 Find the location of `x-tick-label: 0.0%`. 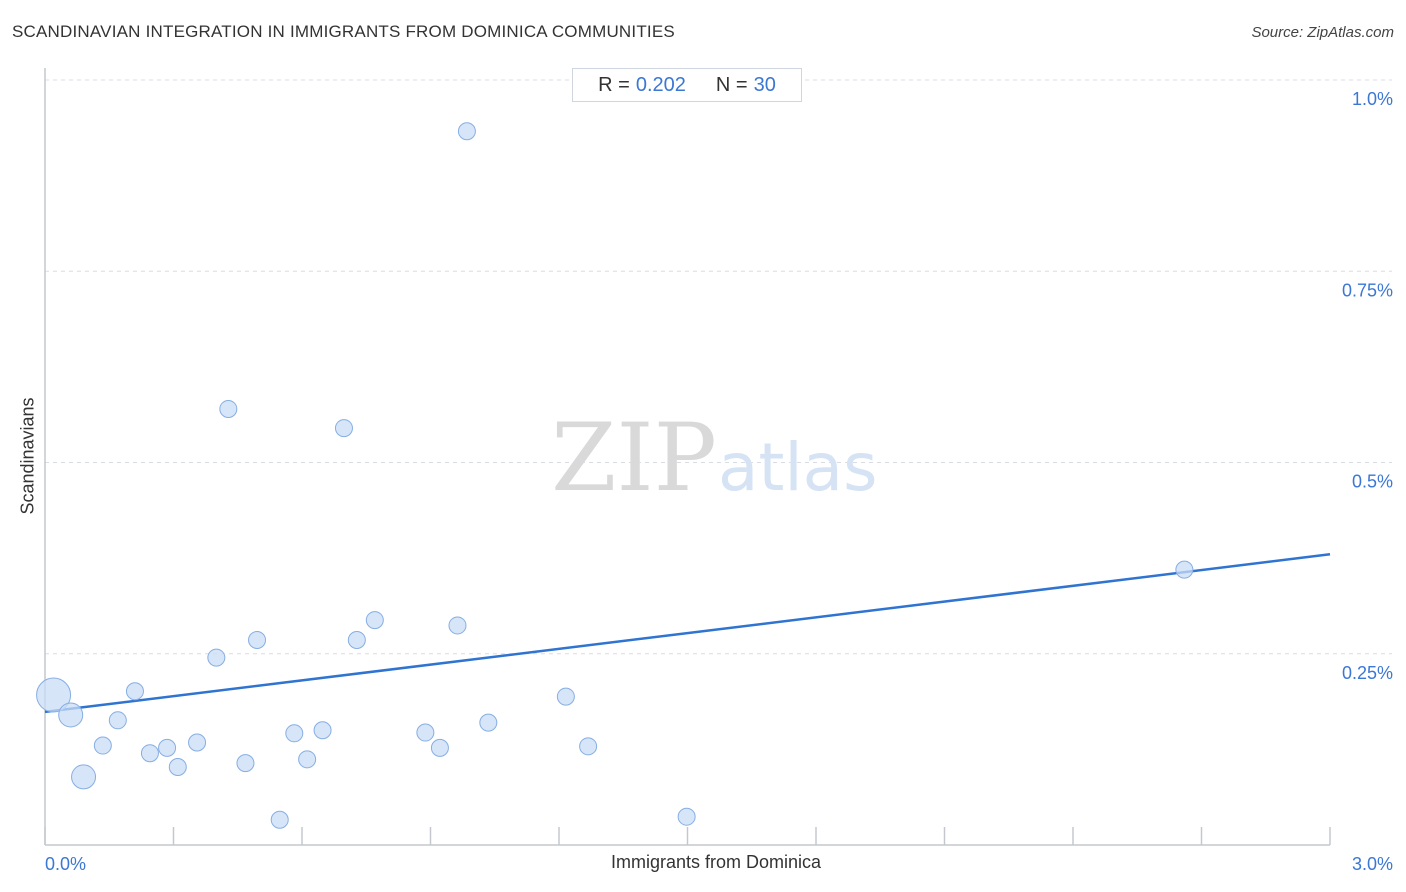

x-tick-label: 0.0% is located at coordinates (65, 864).